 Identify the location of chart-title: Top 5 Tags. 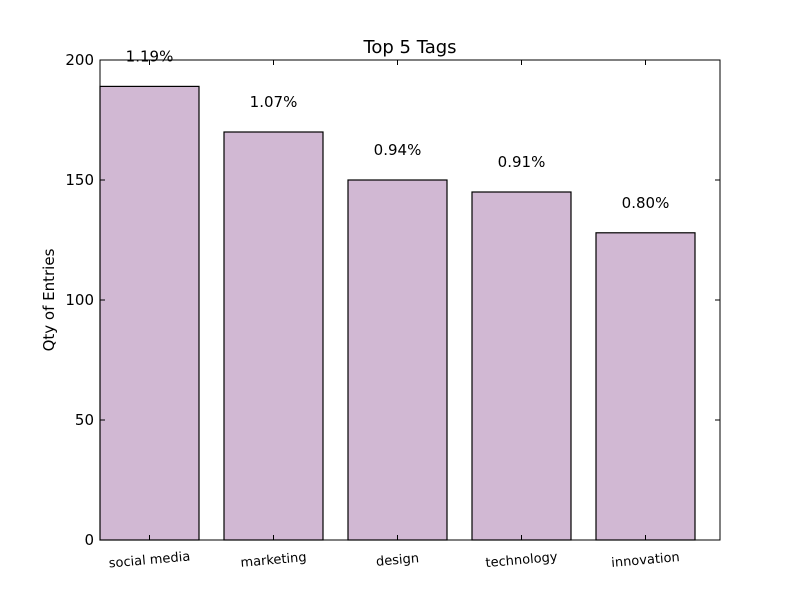
(409, 47).